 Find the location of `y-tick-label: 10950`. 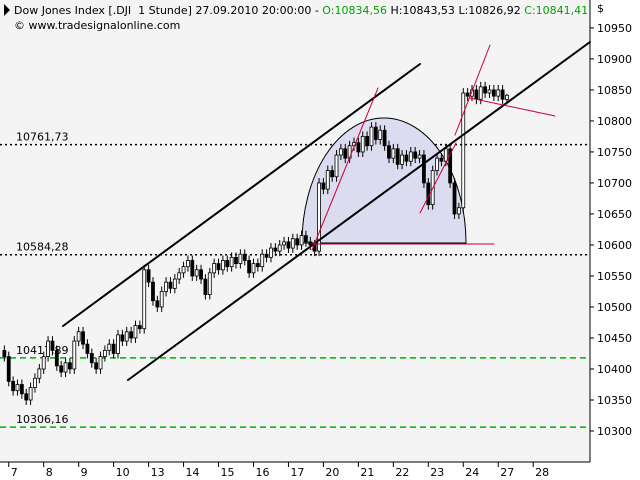

y-tick-label: 10950 is located at coordinates (614, 28).